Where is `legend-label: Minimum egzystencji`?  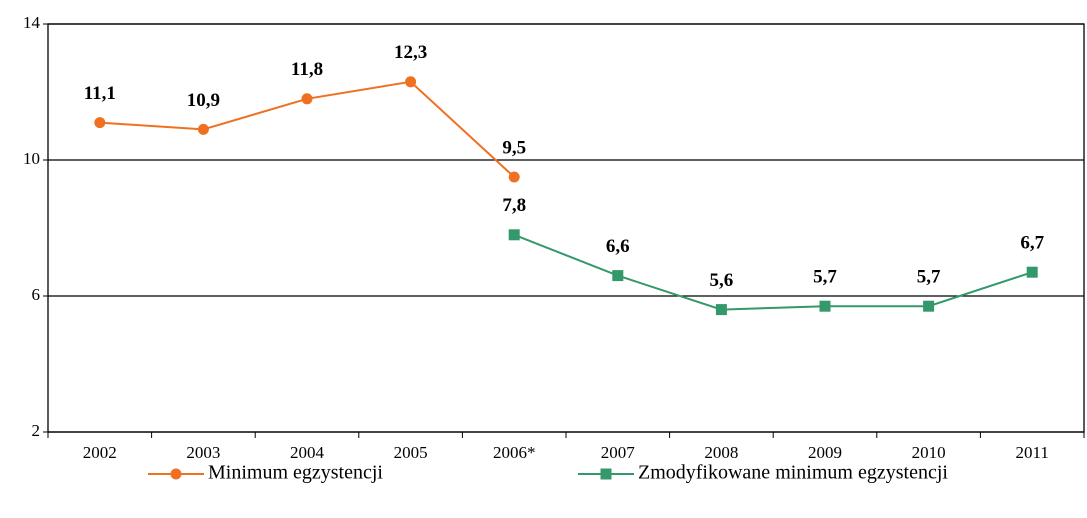 legend-label: Minimum egzystencji is located at coordinates (295, 473).